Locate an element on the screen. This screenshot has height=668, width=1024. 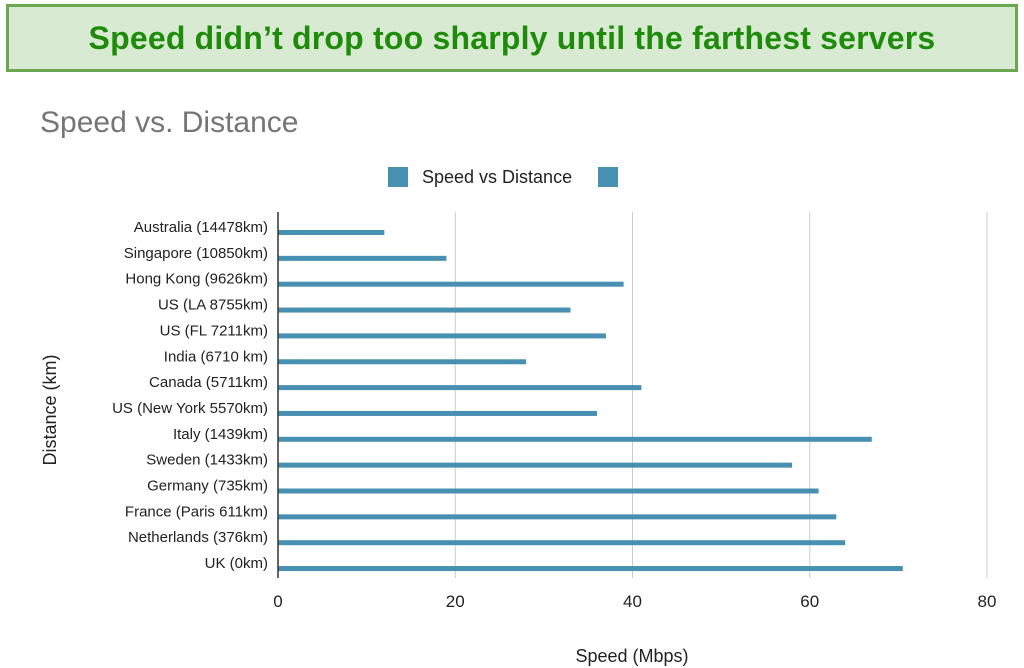
y-tick-label: Italy (1439km) is located at coordinates (220, 434).